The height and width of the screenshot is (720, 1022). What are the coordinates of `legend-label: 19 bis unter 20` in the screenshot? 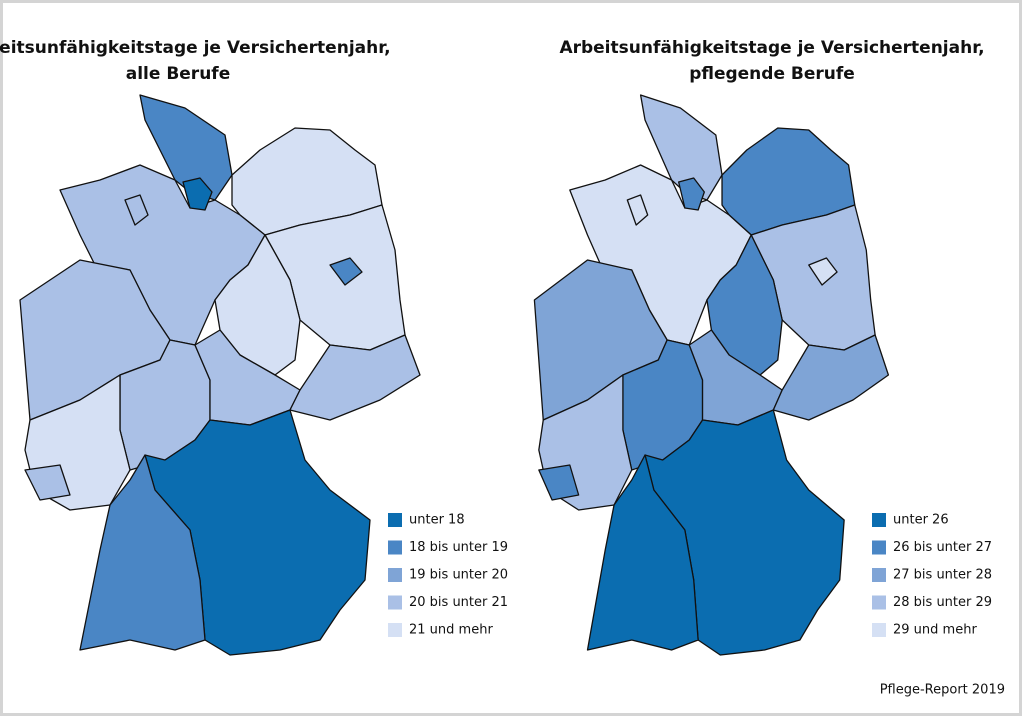 It's located at (458, 575).